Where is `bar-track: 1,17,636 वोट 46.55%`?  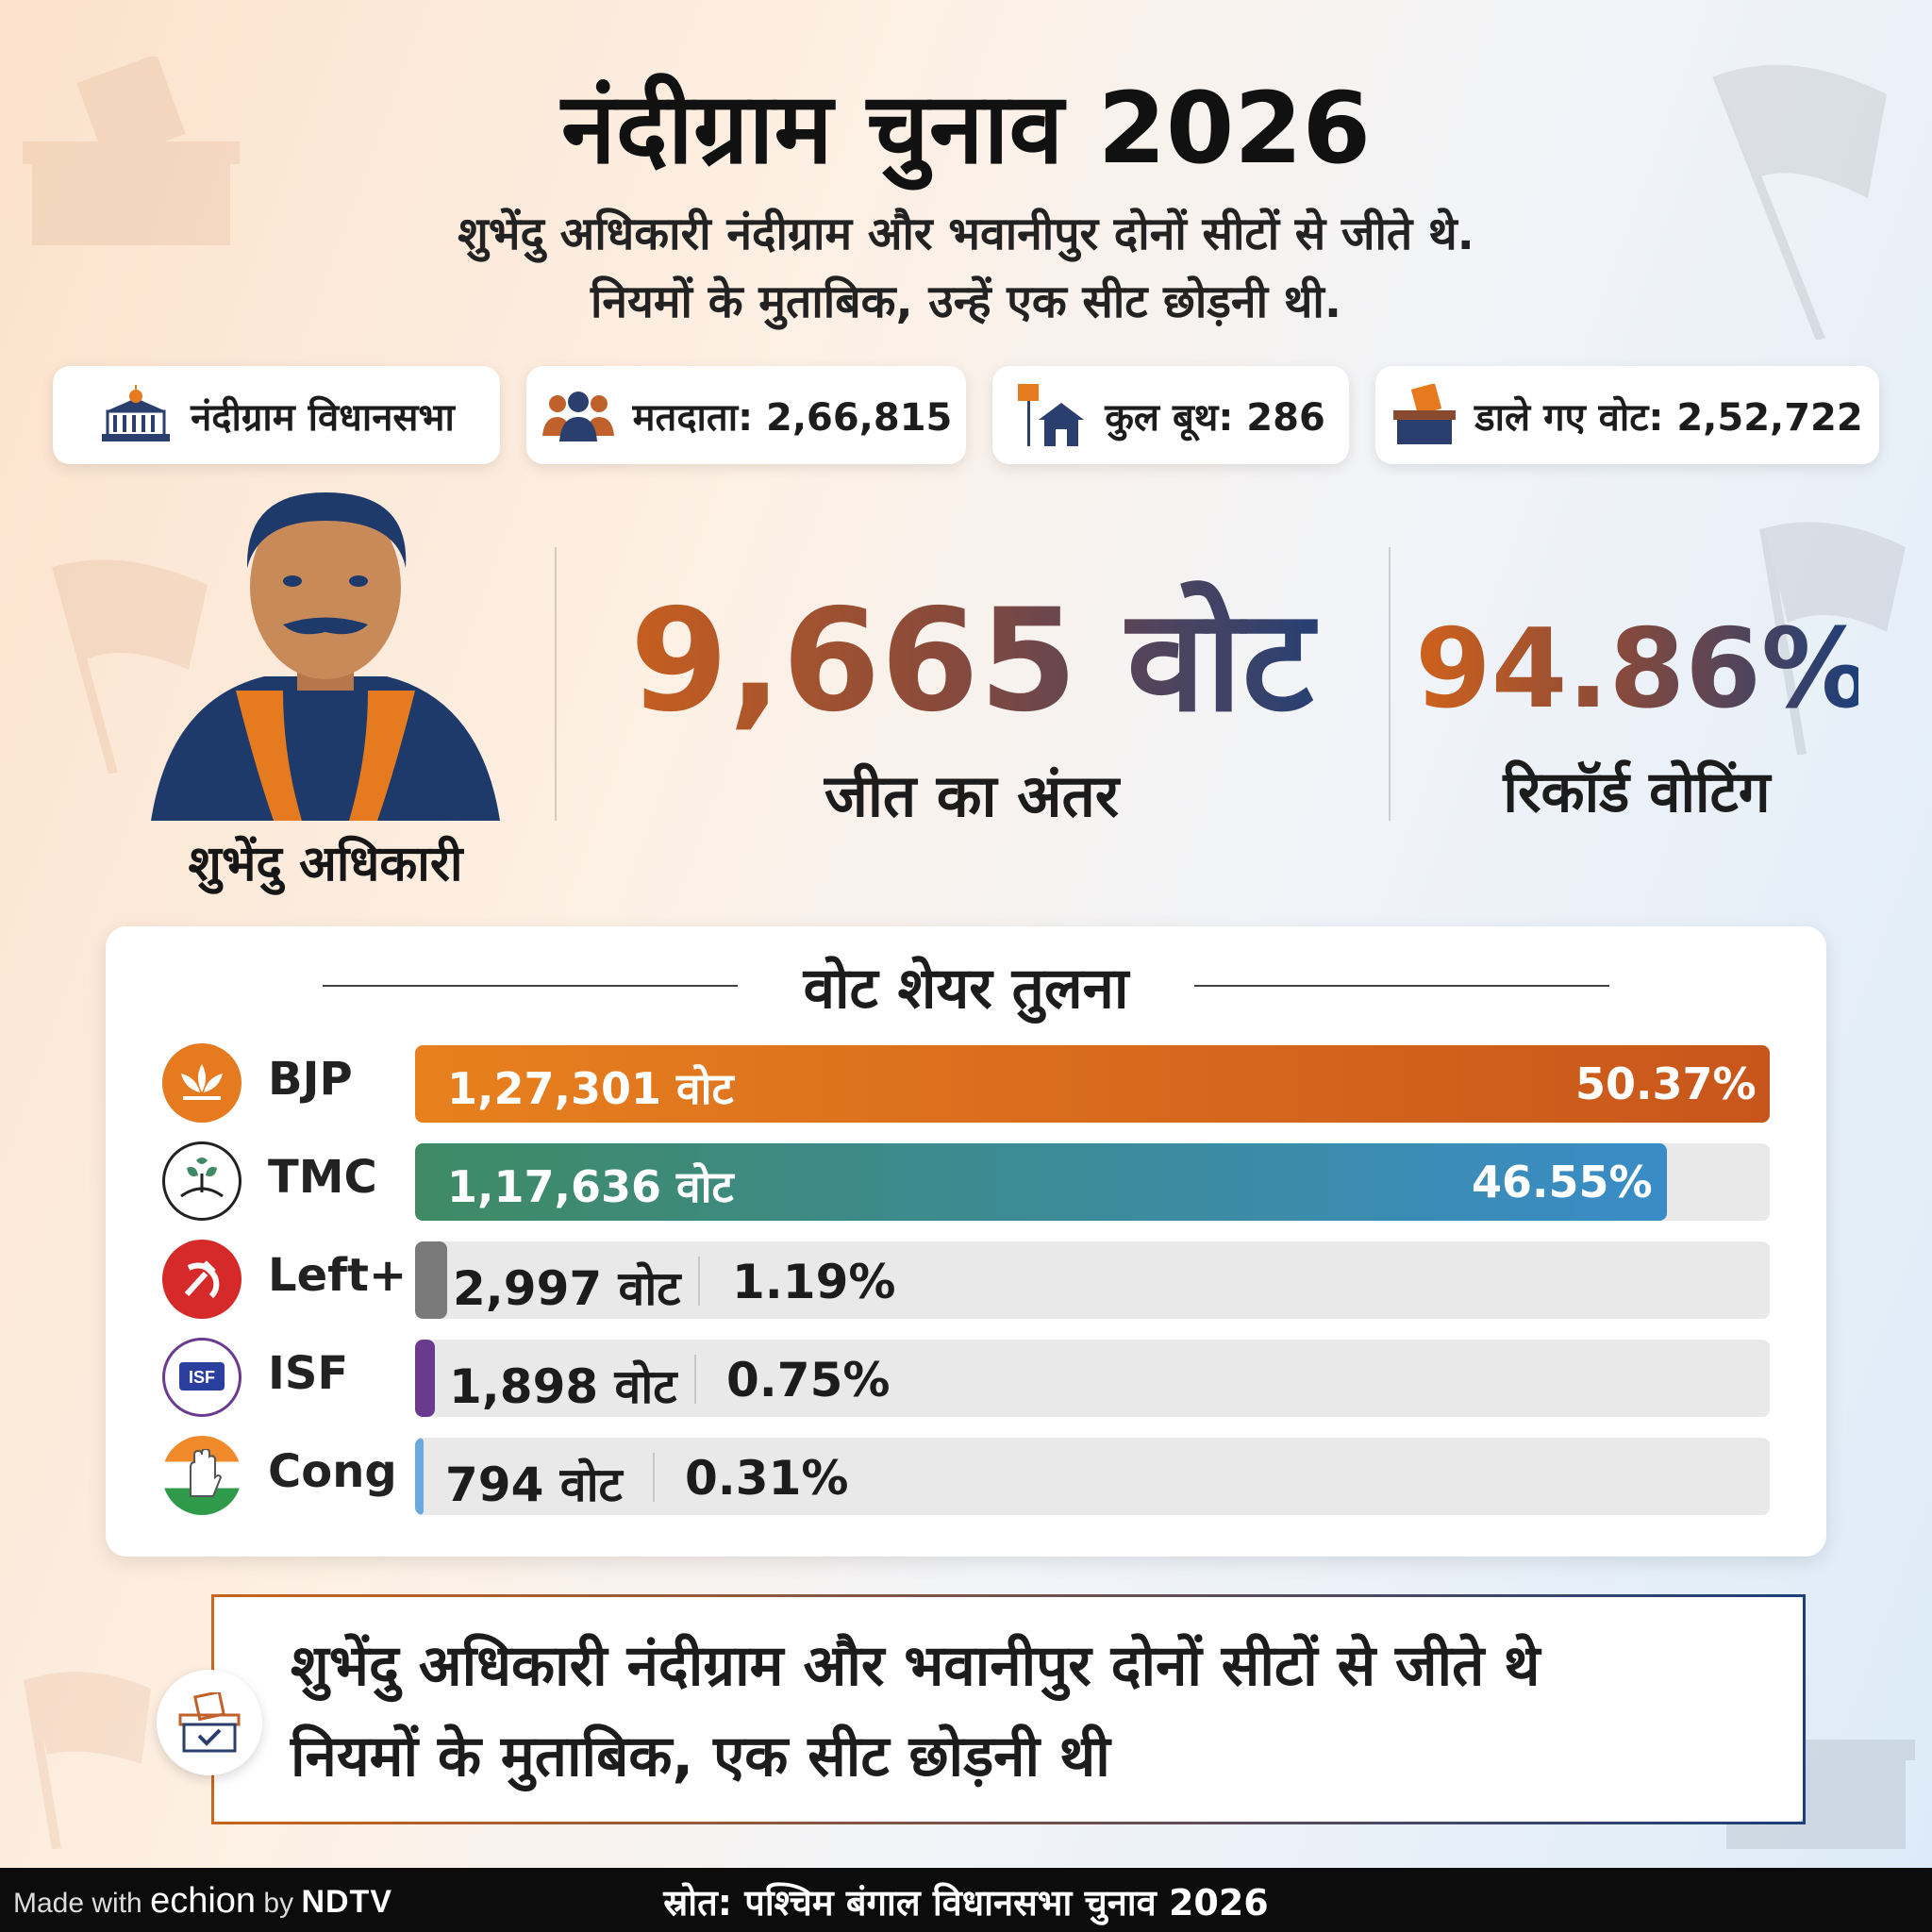 bar-track: 1,17,636 वोट 46.55% is located at coordinates (1092, 1182).